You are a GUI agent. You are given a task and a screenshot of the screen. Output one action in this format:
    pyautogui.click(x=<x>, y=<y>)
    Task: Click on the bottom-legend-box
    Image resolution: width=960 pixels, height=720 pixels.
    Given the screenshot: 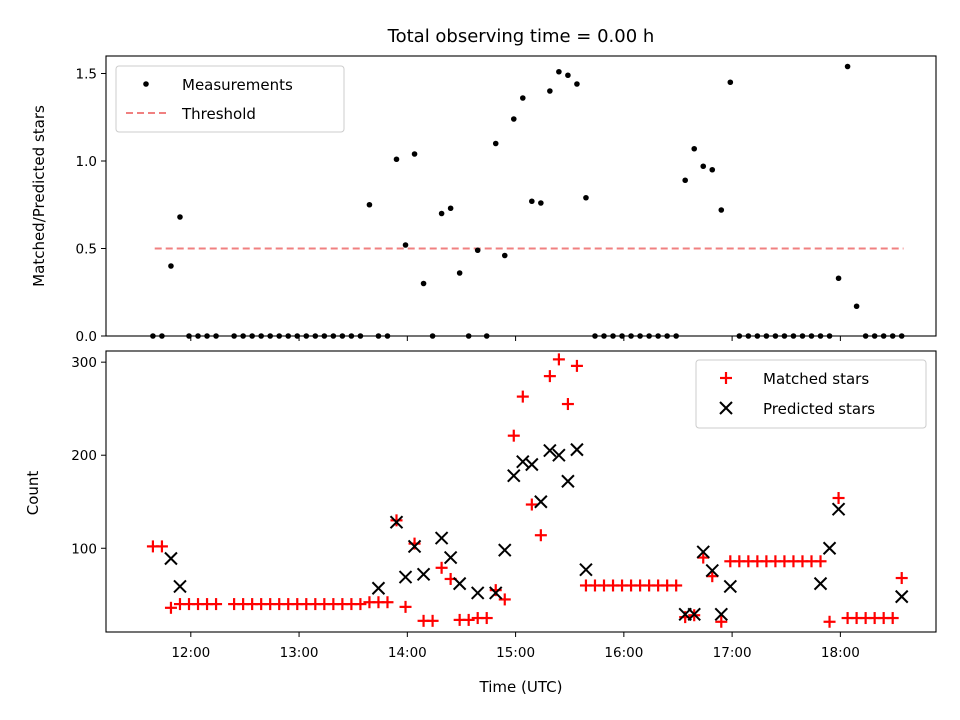 What is the action you would take?
    pyautogui.click(x=811, y=394)
    